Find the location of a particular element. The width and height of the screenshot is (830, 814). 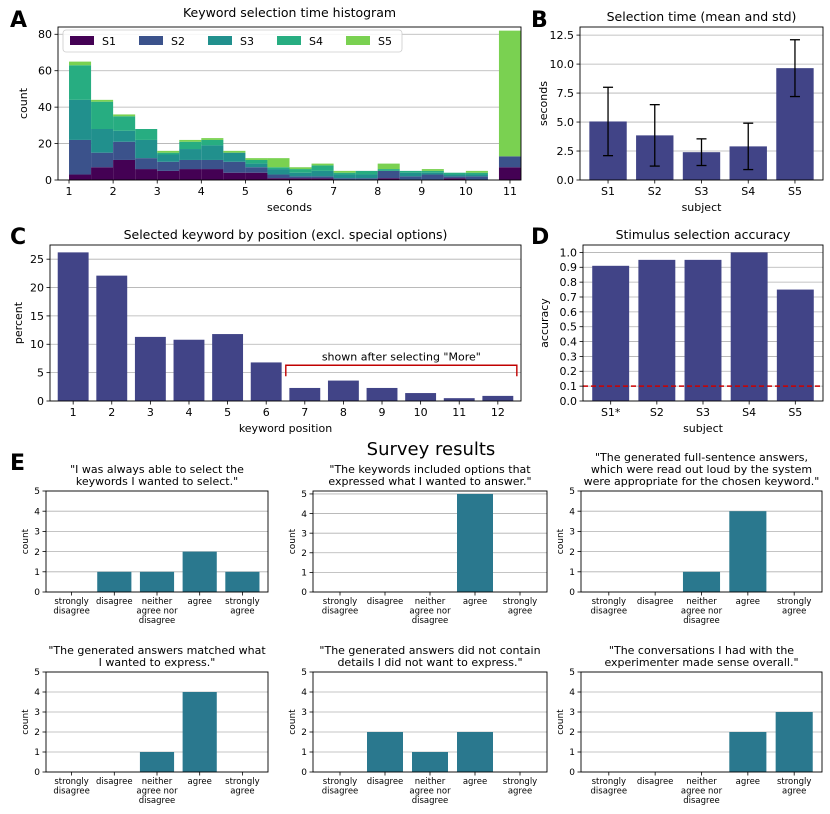

x-tick-label: S4 is located at coordinates (748, 191).